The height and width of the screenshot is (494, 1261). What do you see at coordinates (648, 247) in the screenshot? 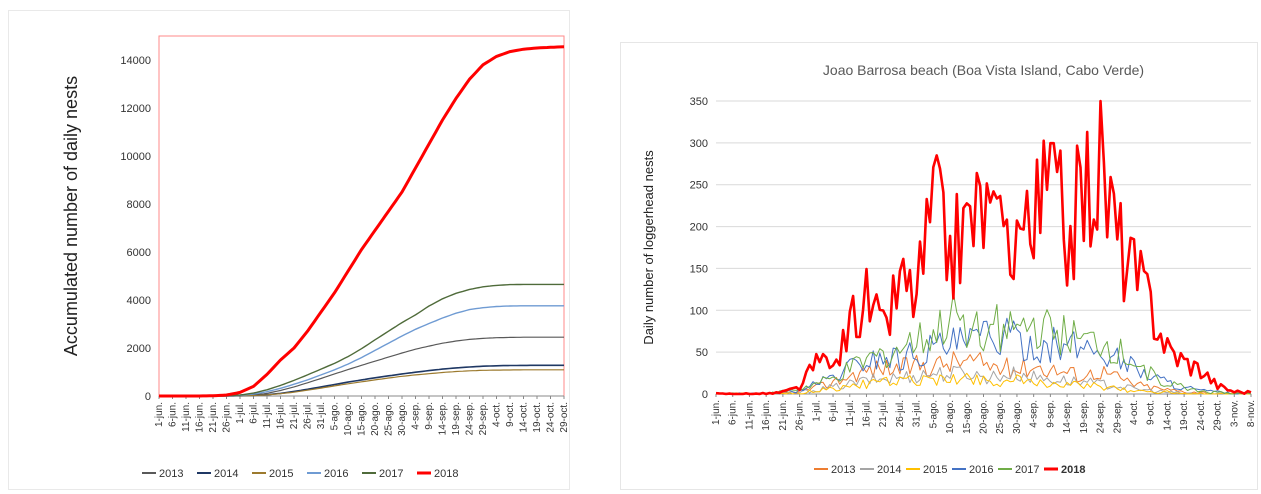
I see `y-axis-label: Daily number of loggerhead nests` at bounding box center [648, 247].